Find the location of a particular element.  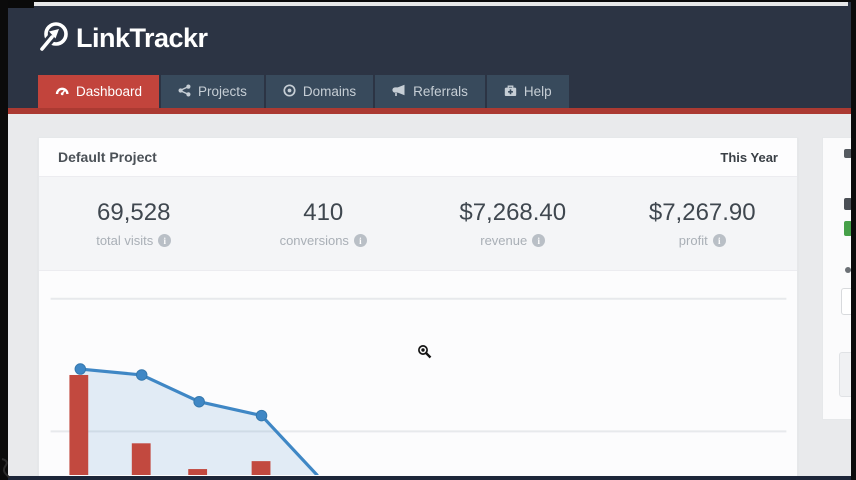

screen-artifact is located at coordinates (6, 468).